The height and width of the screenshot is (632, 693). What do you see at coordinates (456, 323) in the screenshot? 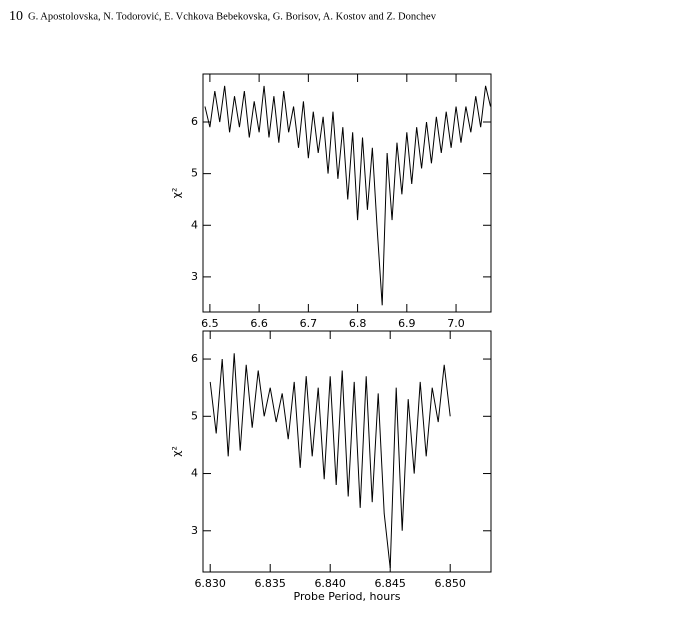
I see `x-tick-label: 7.0` at bounding box center [456, 323].